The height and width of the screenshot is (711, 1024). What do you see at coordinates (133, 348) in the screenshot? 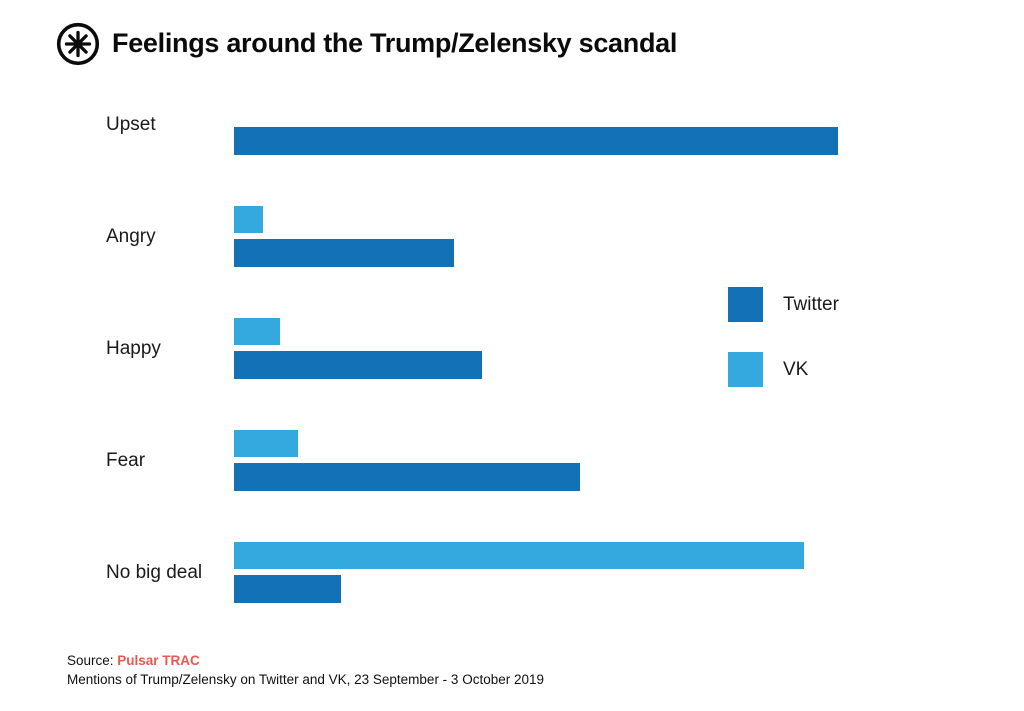
I see `category-label: Happy` at bounding box center [133, 348].